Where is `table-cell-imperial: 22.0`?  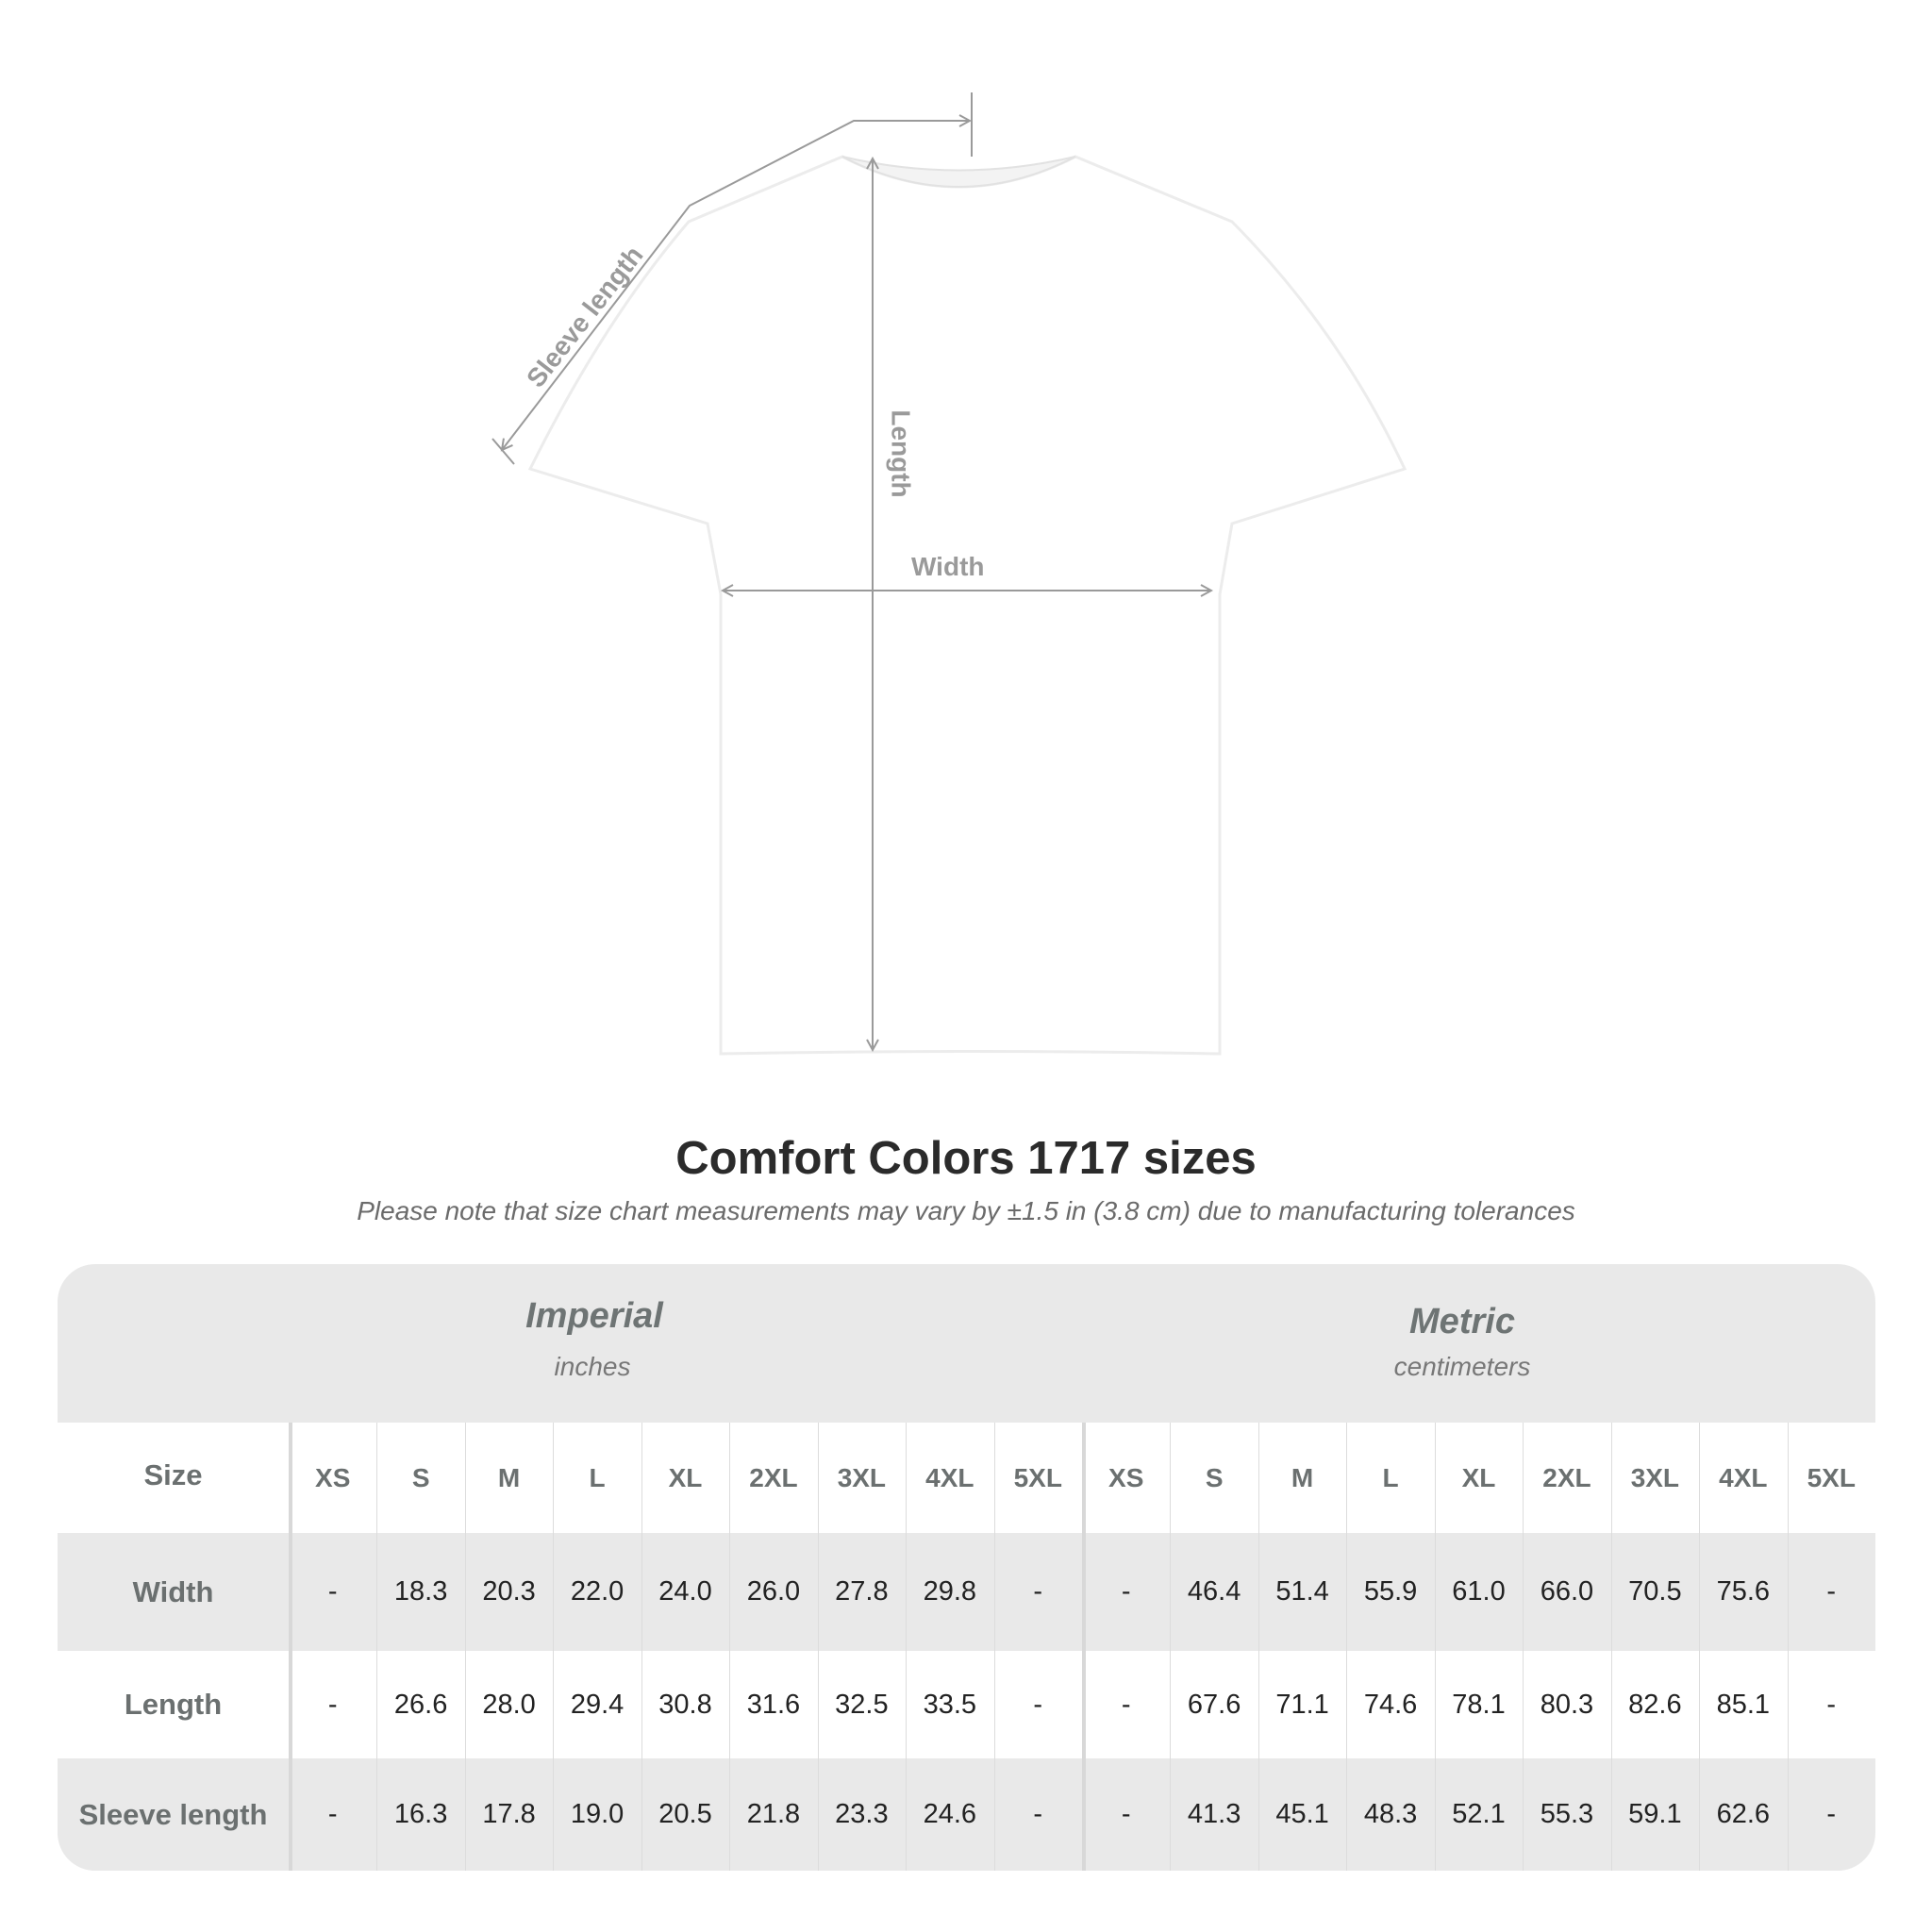 table-cell-imperial: 22.0 is located at coordinates (598, 1591).